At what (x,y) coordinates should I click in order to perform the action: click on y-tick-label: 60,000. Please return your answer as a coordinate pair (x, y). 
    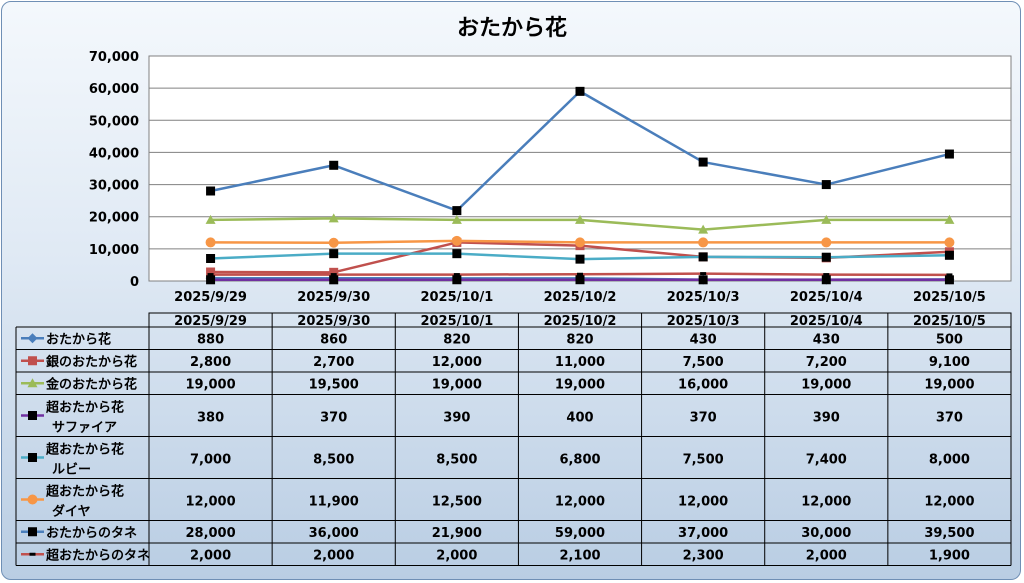
    Looking at the image, I should click on (114, 89).